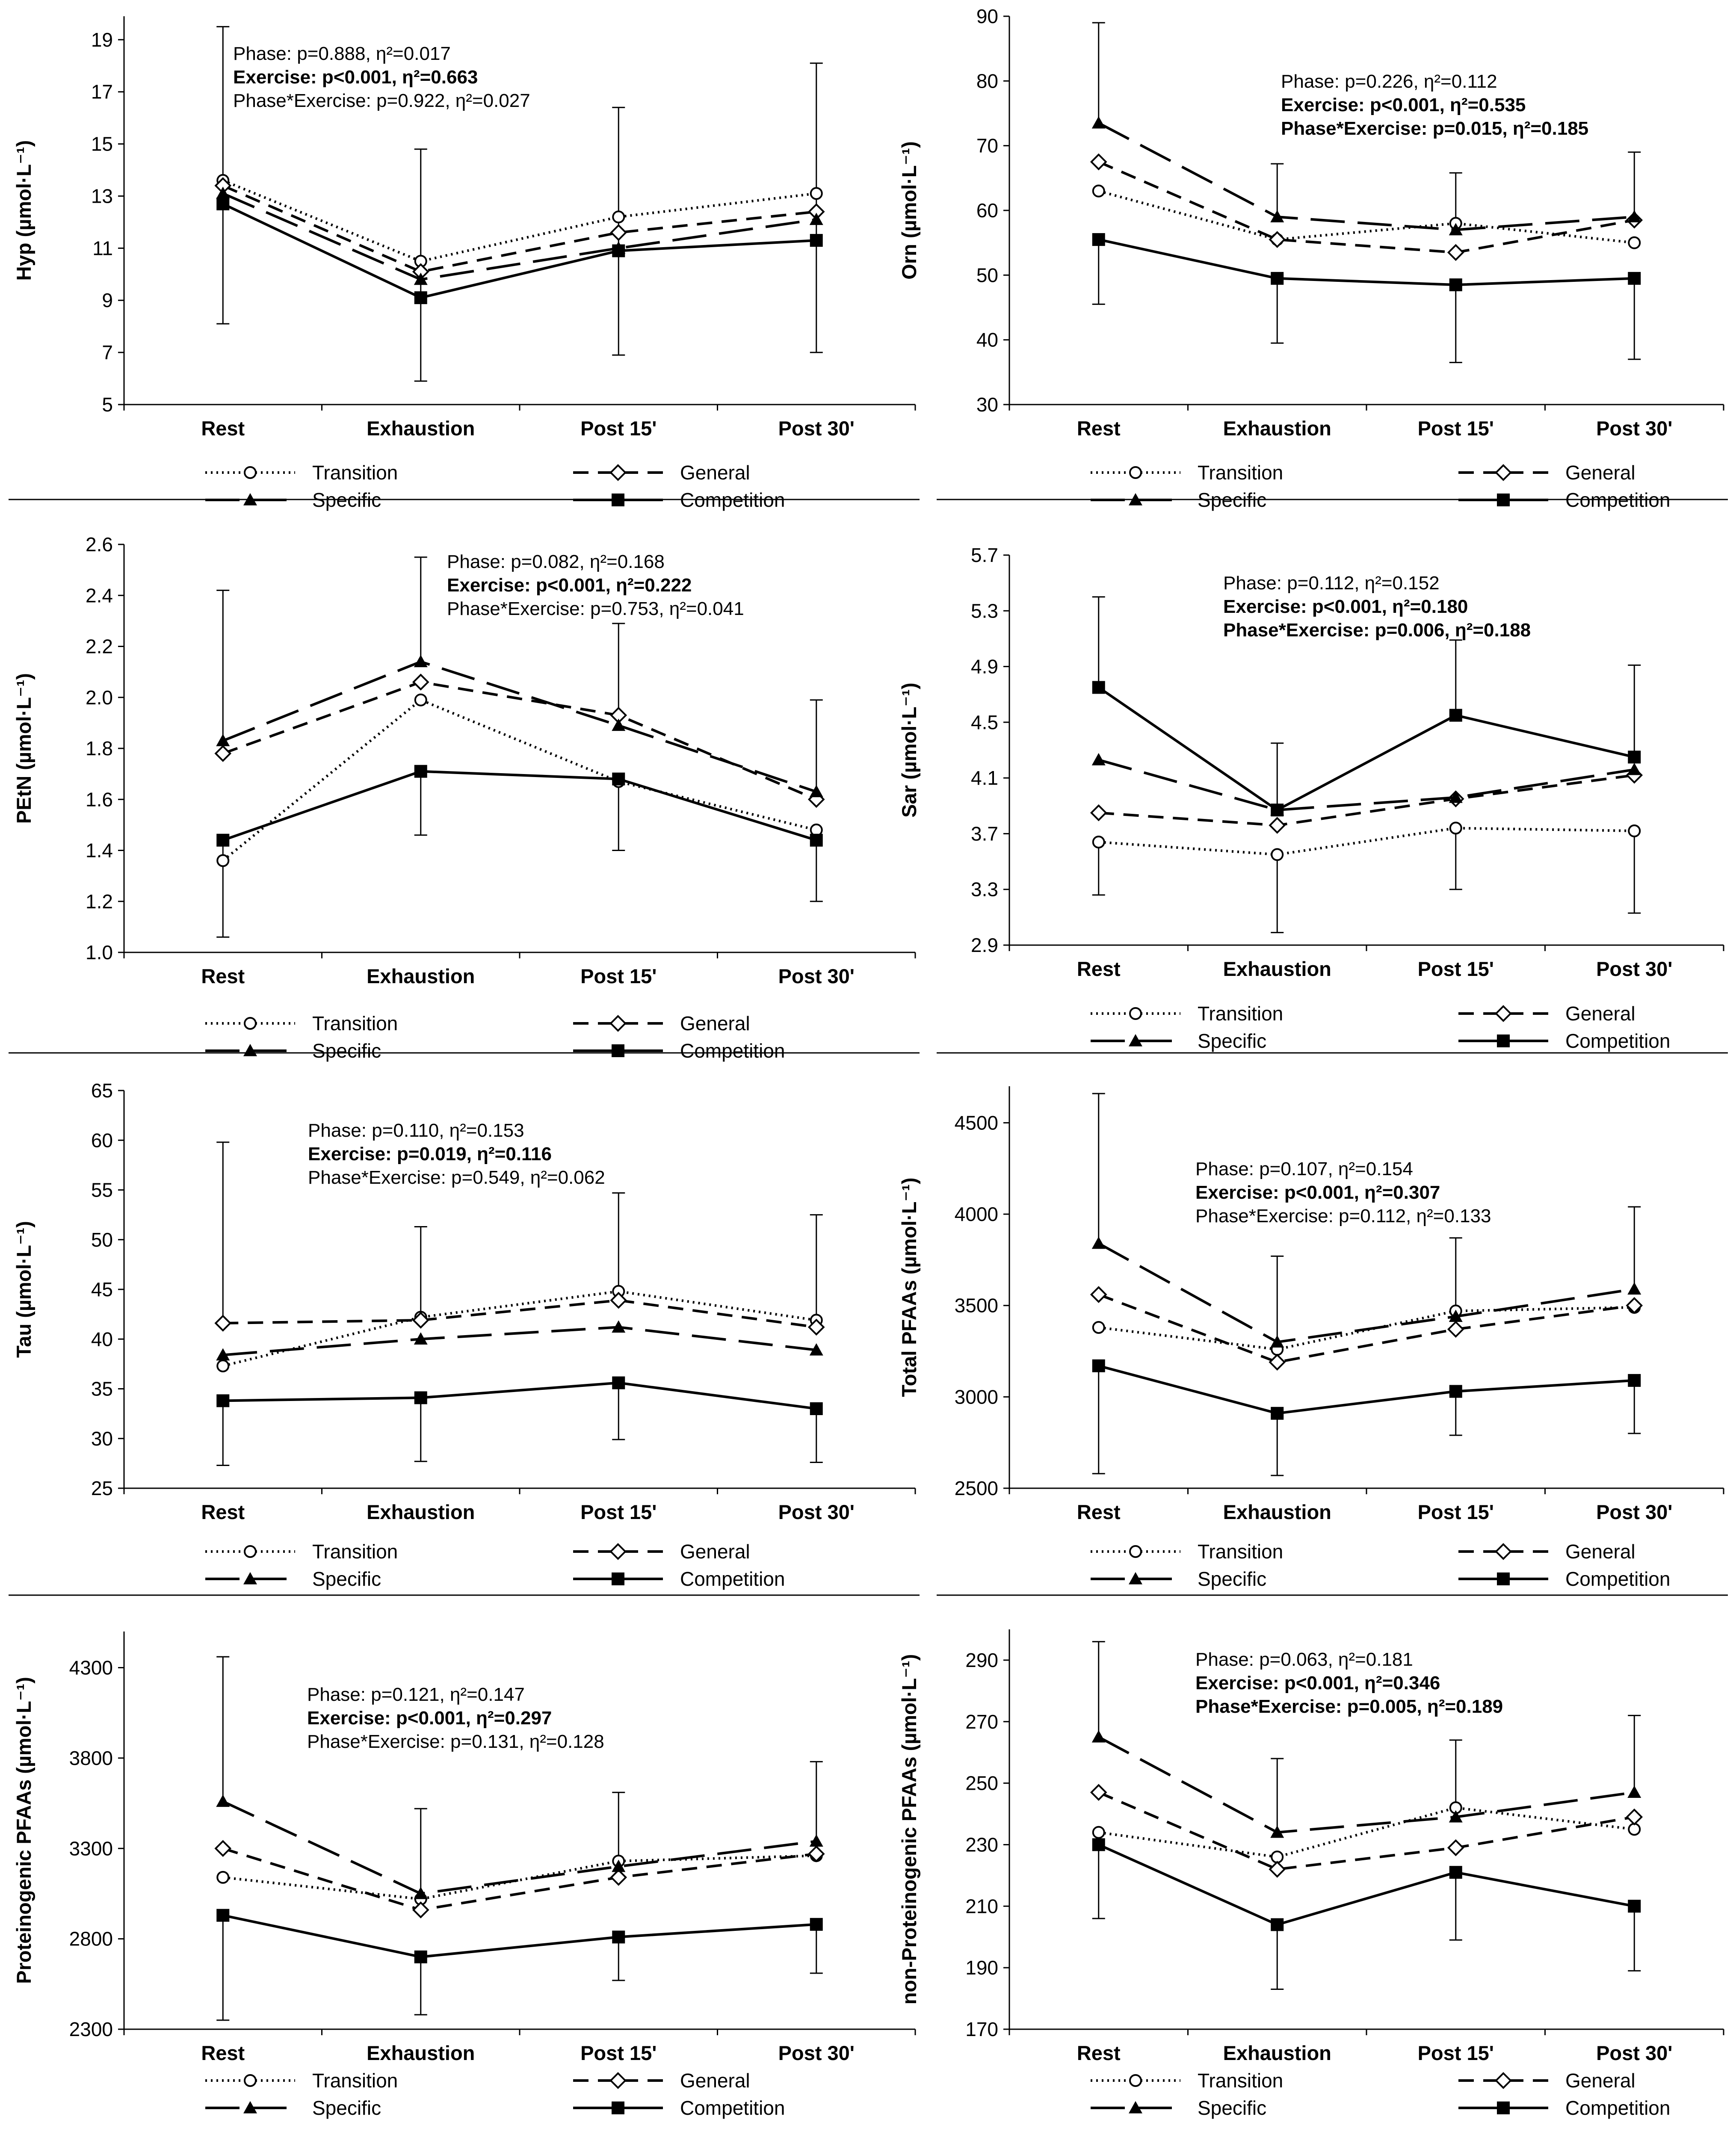 The height and width of the screenshot is (2131, 1736). I want to click on y-tick-label: 4000, so click(976, 1214).